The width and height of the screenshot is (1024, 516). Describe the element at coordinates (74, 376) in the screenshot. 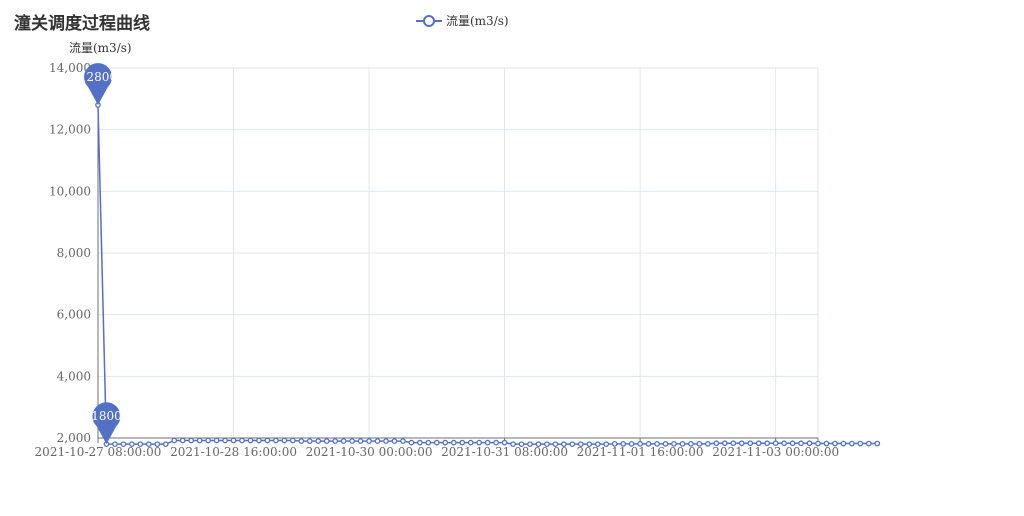

I see `y-tick-label: 4,000` at that location.